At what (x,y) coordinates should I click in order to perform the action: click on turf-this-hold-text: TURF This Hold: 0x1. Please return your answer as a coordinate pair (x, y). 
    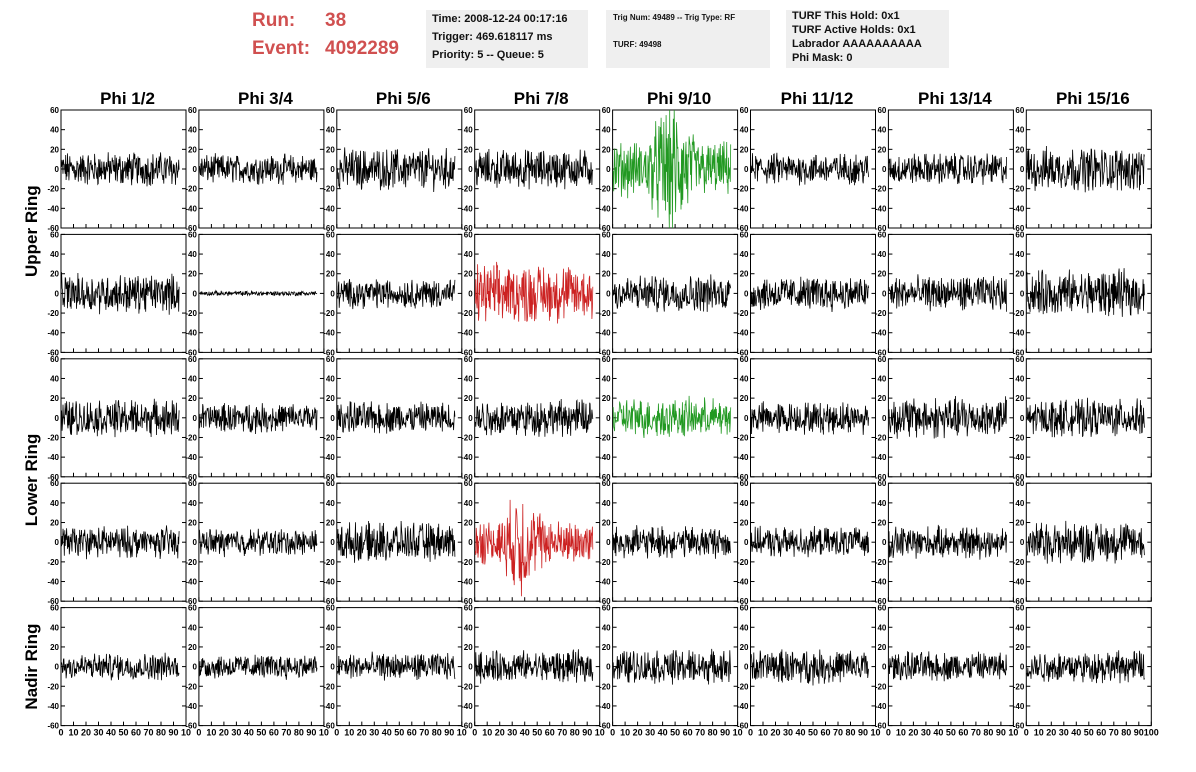
    Looking at the image, I should click on (846, 16).